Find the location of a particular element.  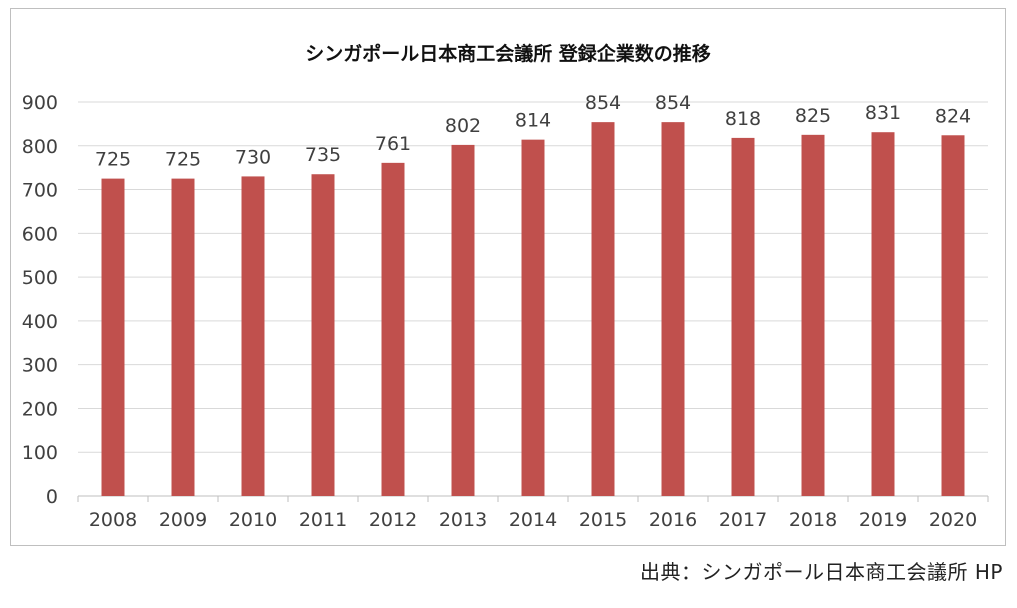

y-axis-ticks: 0 100 200 300 400 500 600 700 800 900 is located at coordinates (40, 300).